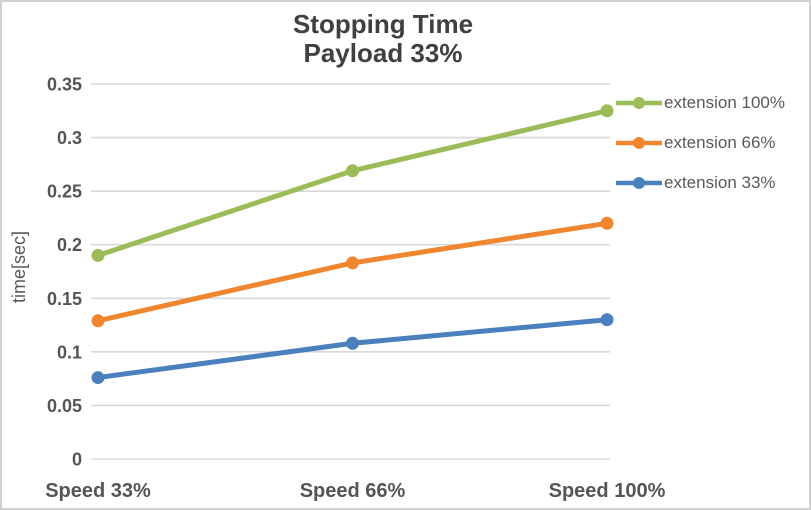 The image size is (811, 510). What do you see at coordinates (69, 245) in the screenshot?
I see `y-tick-label: 0.2` at bounding box center [69, 245].